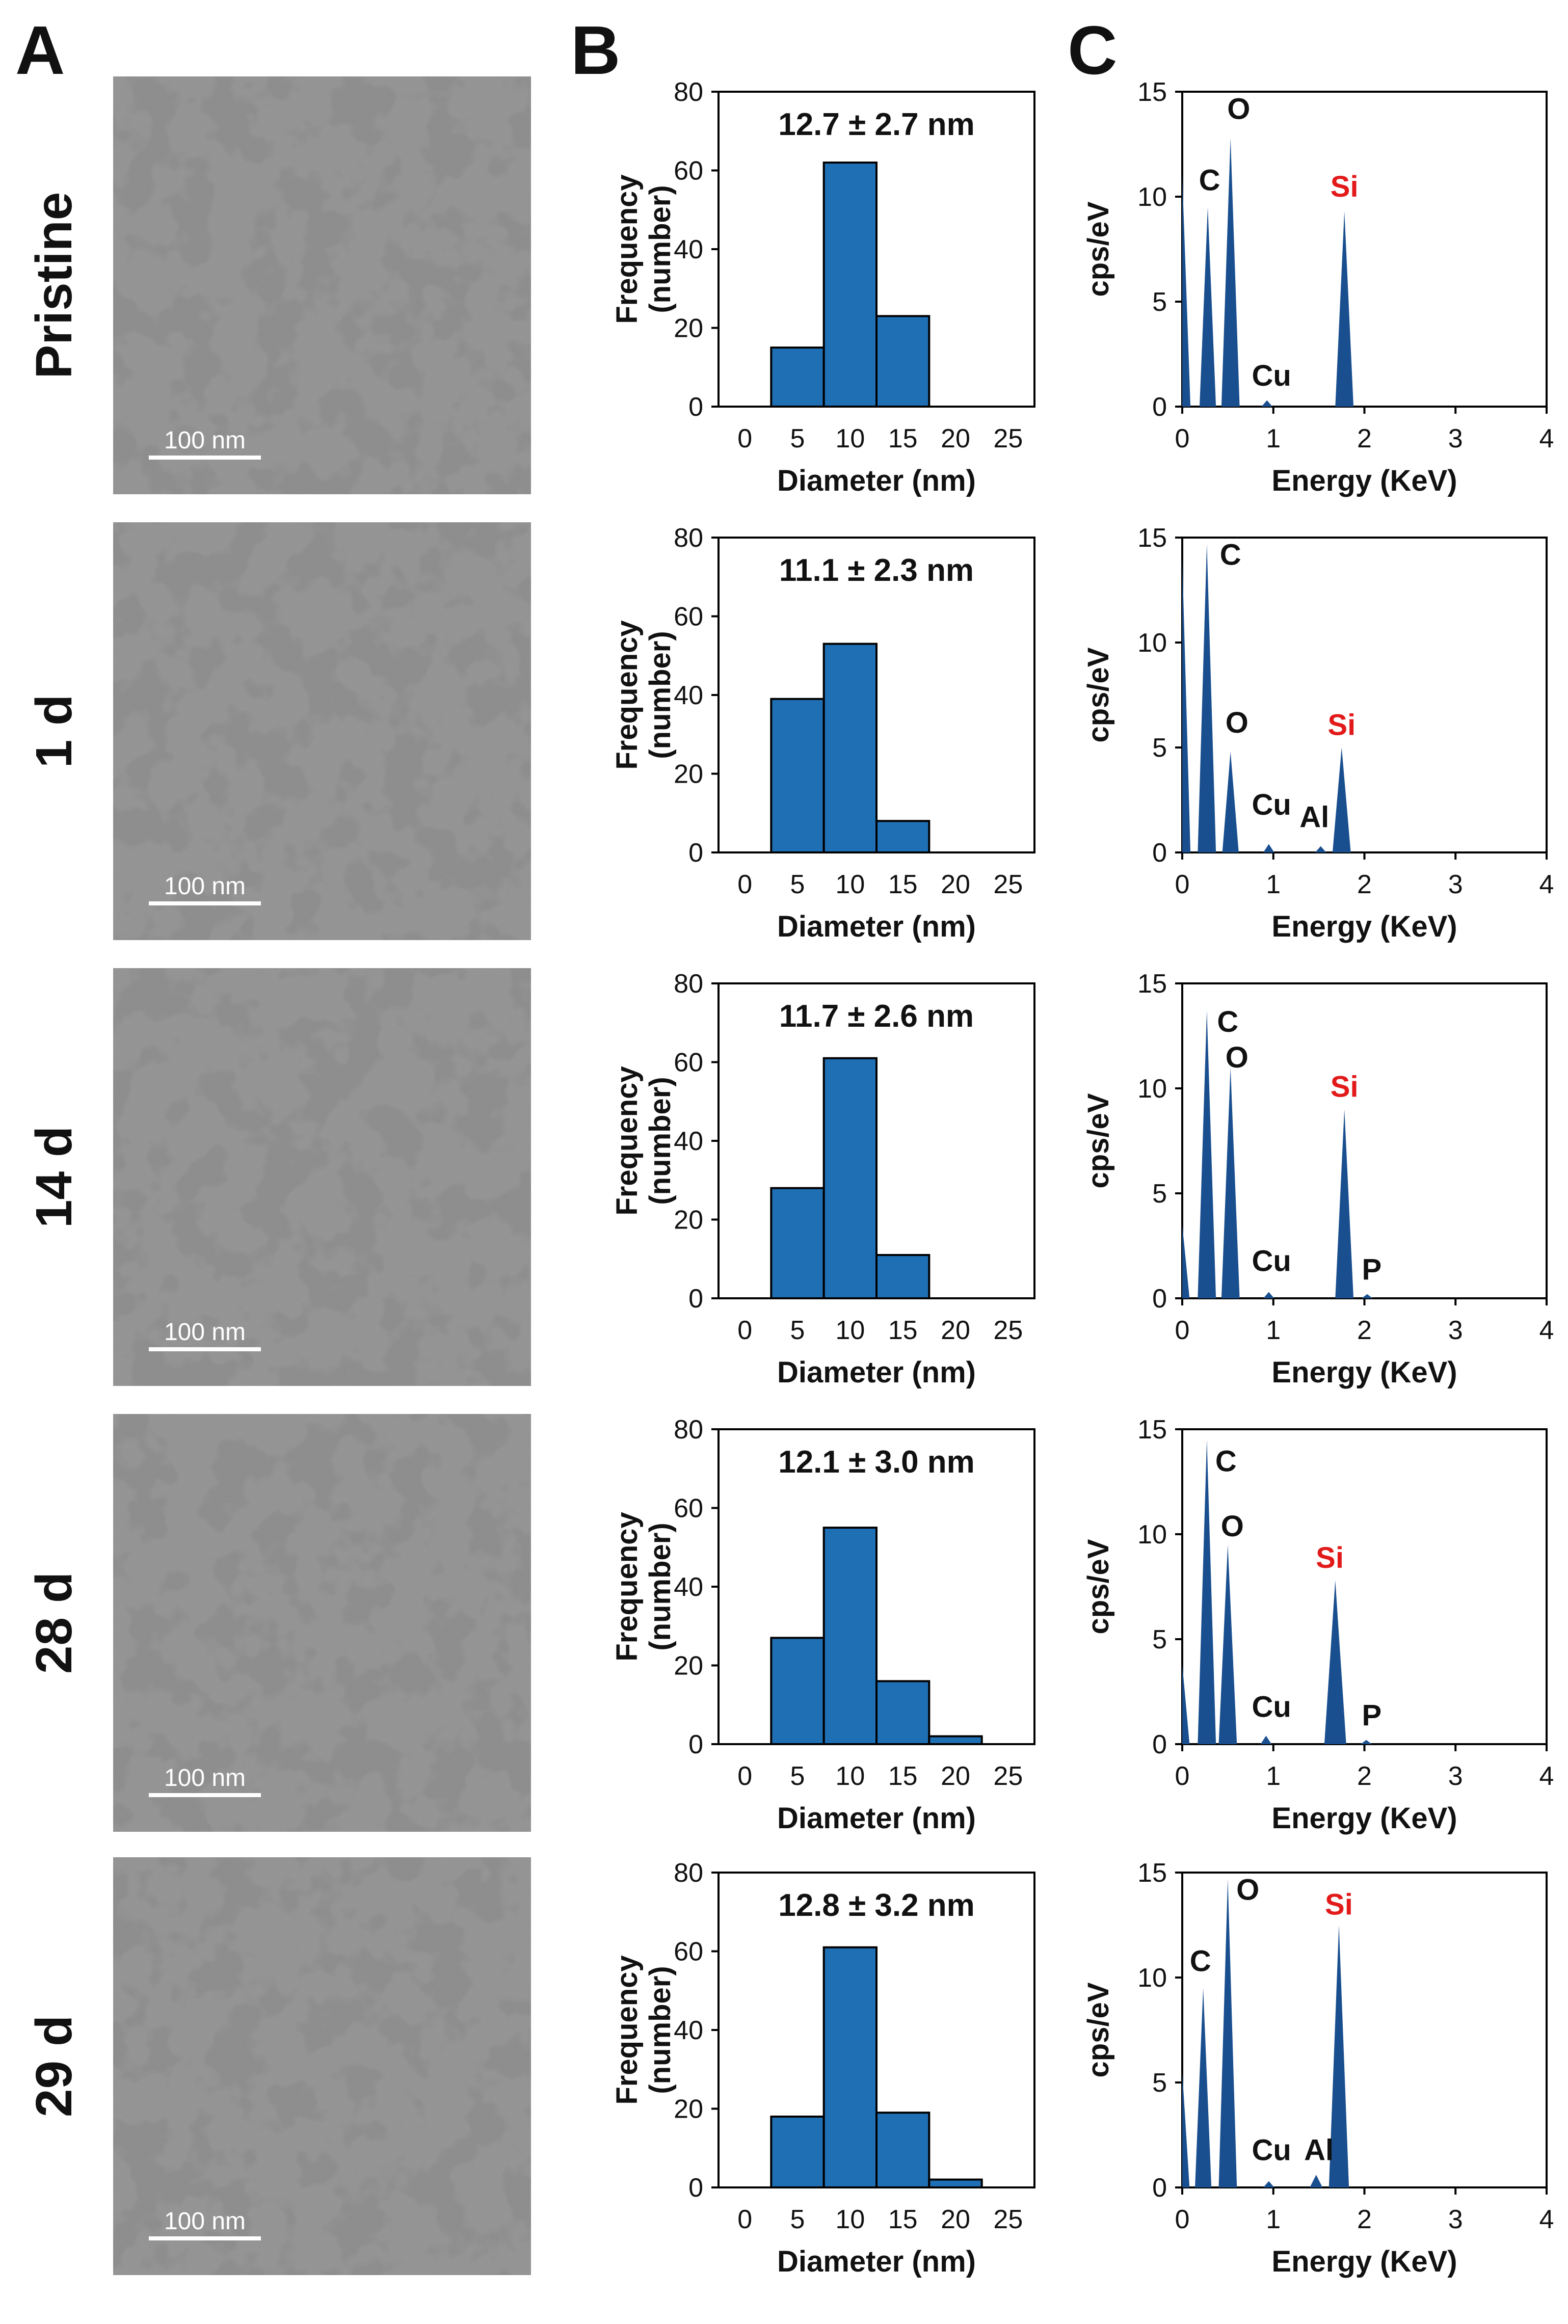 Image resolution: width=1568 pixels, height=2324 pixels. I want to click on row-label: 14 d, so click(54, 1177).